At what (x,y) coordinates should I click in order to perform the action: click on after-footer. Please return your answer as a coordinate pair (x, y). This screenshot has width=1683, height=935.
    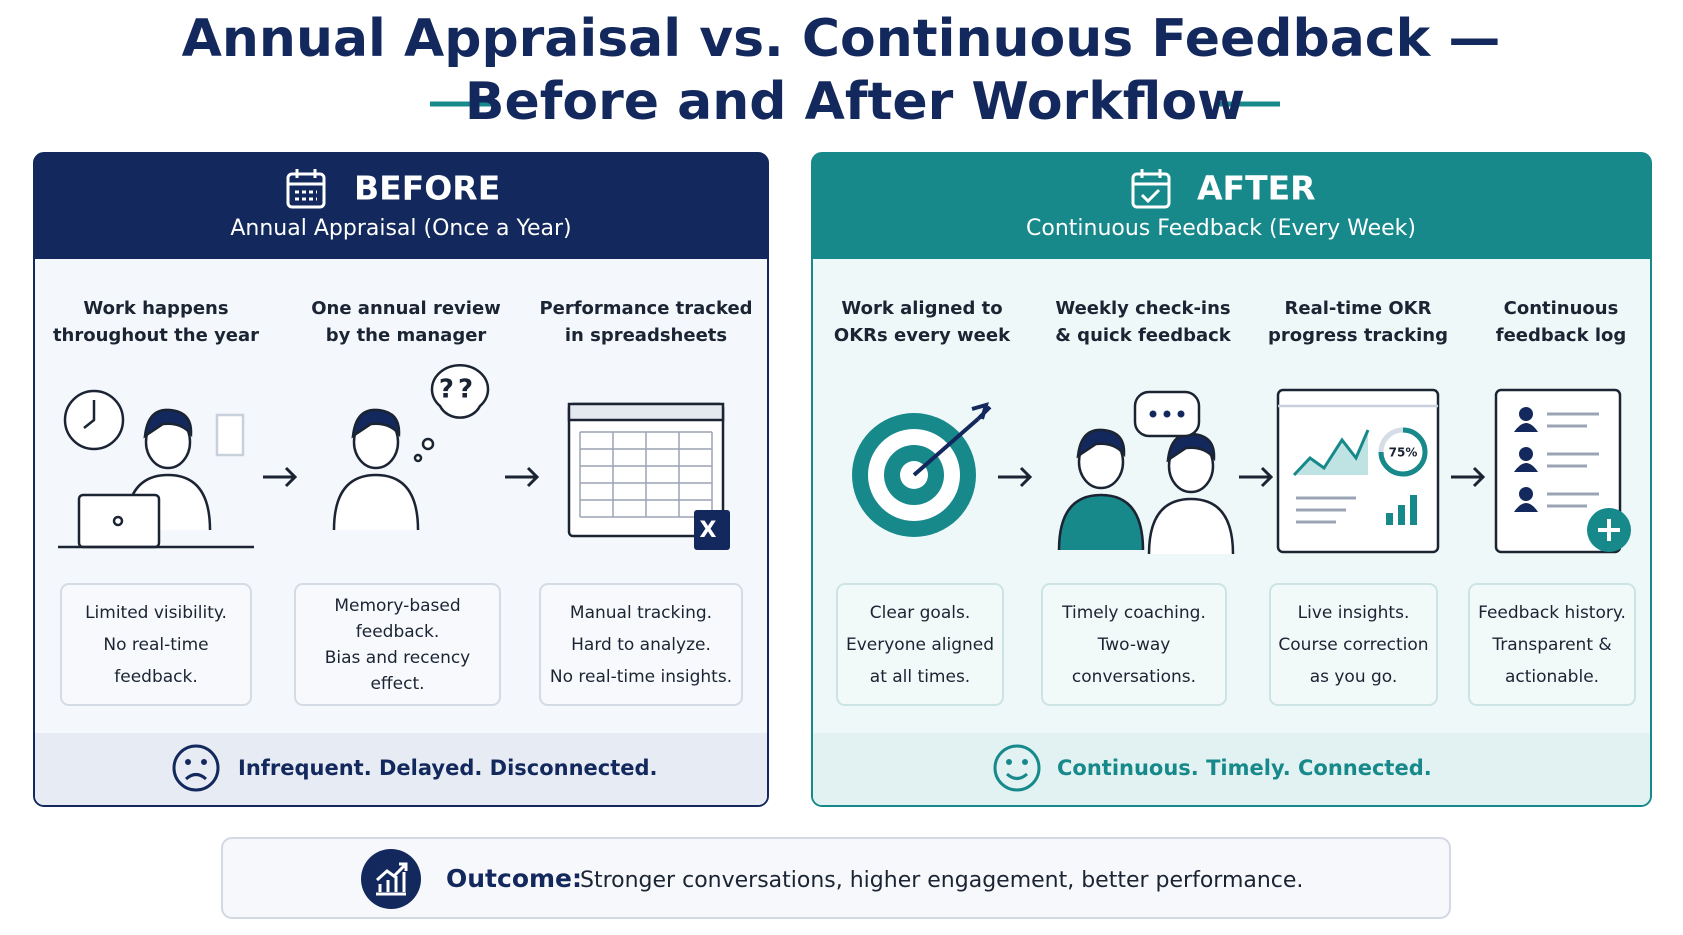
    Looking at the image, I should click on (1231, 769).